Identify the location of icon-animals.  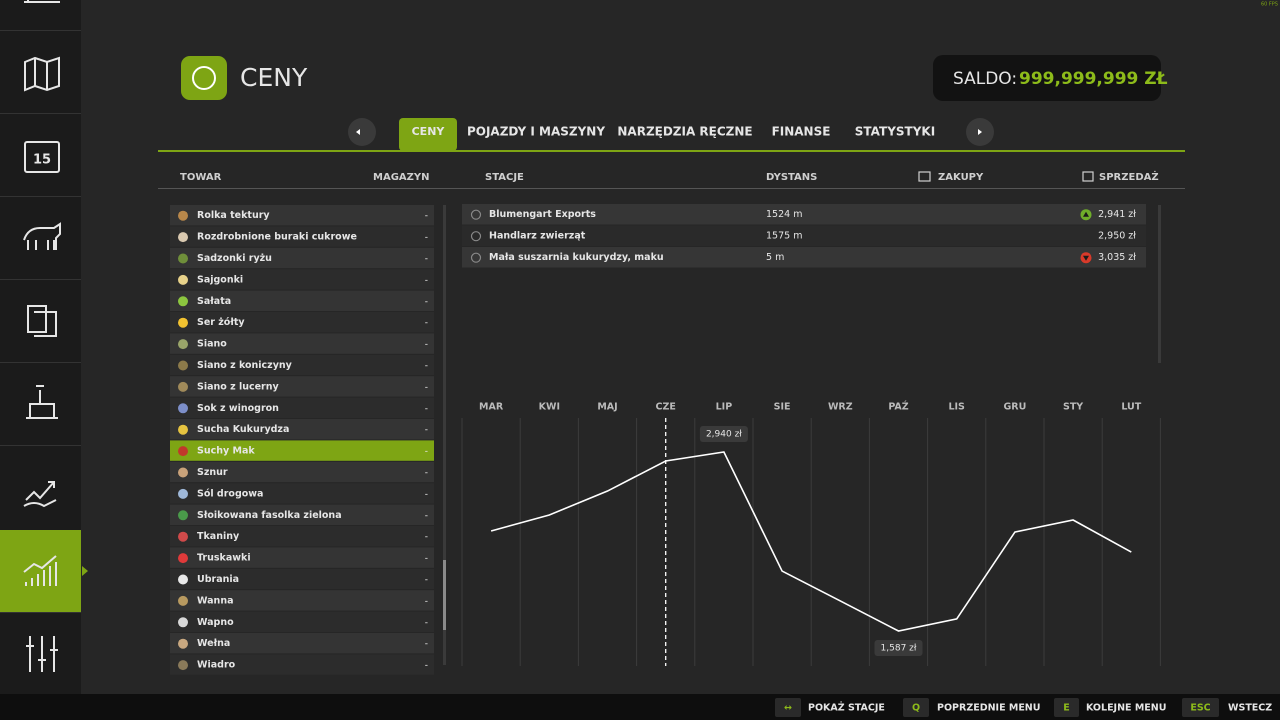
(42, 236).